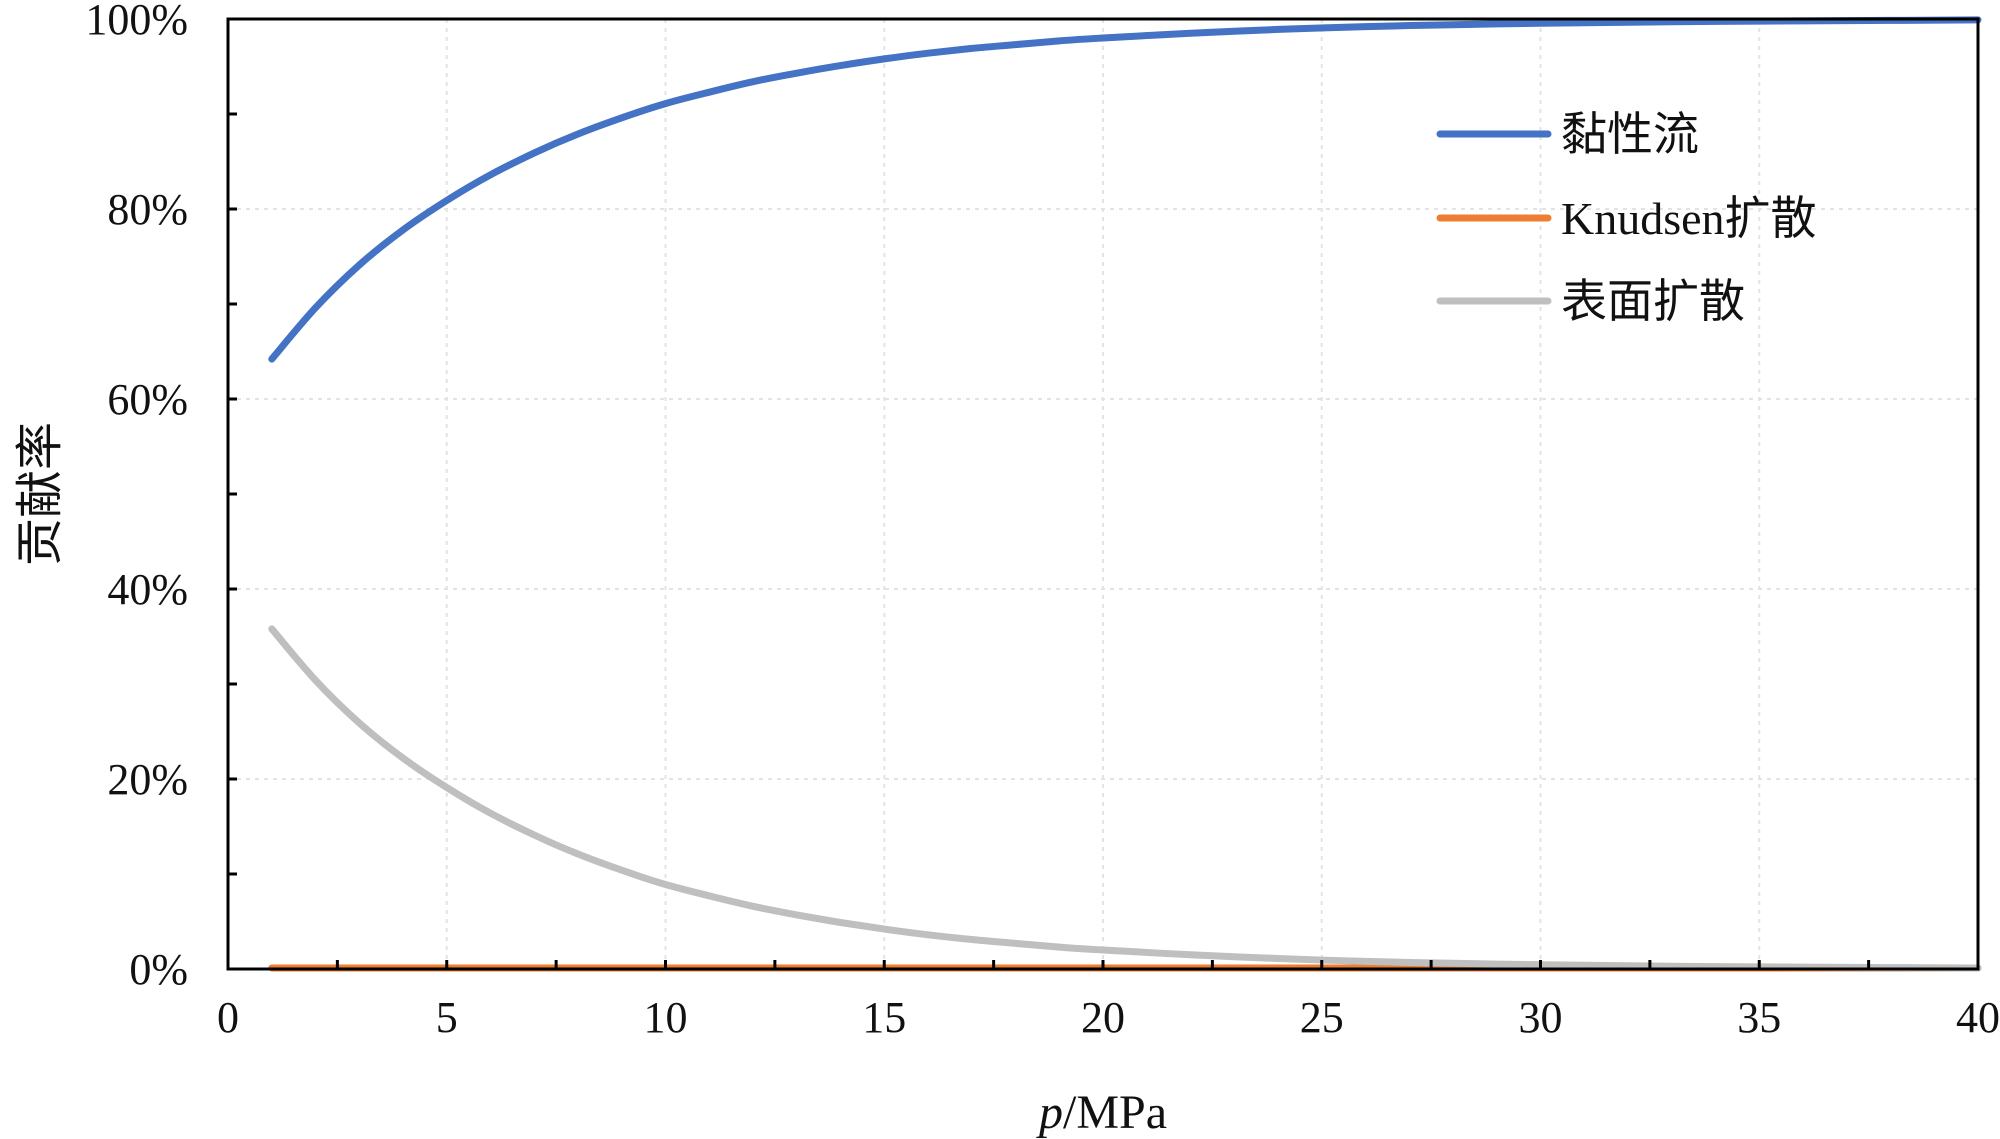 The width and height of the screenshot is (2000, 1139). I want to click on x-tick-labels: 0 5 10 15 20 25 30 35 40, so click(1108, 1017).